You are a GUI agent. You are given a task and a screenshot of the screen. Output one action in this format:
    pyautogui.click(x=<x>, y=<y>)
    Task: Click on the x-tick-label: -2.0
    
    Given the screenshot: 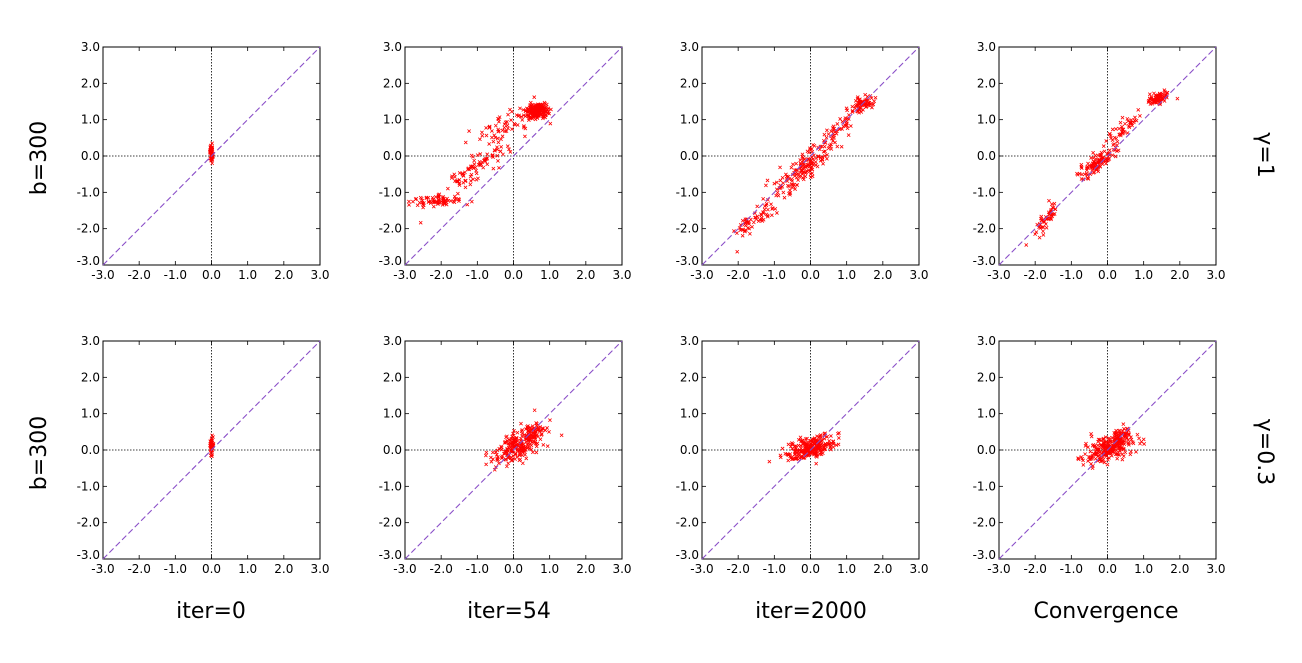 What is the action you would take?
    pyautogui.click(x=138, y=569)
    